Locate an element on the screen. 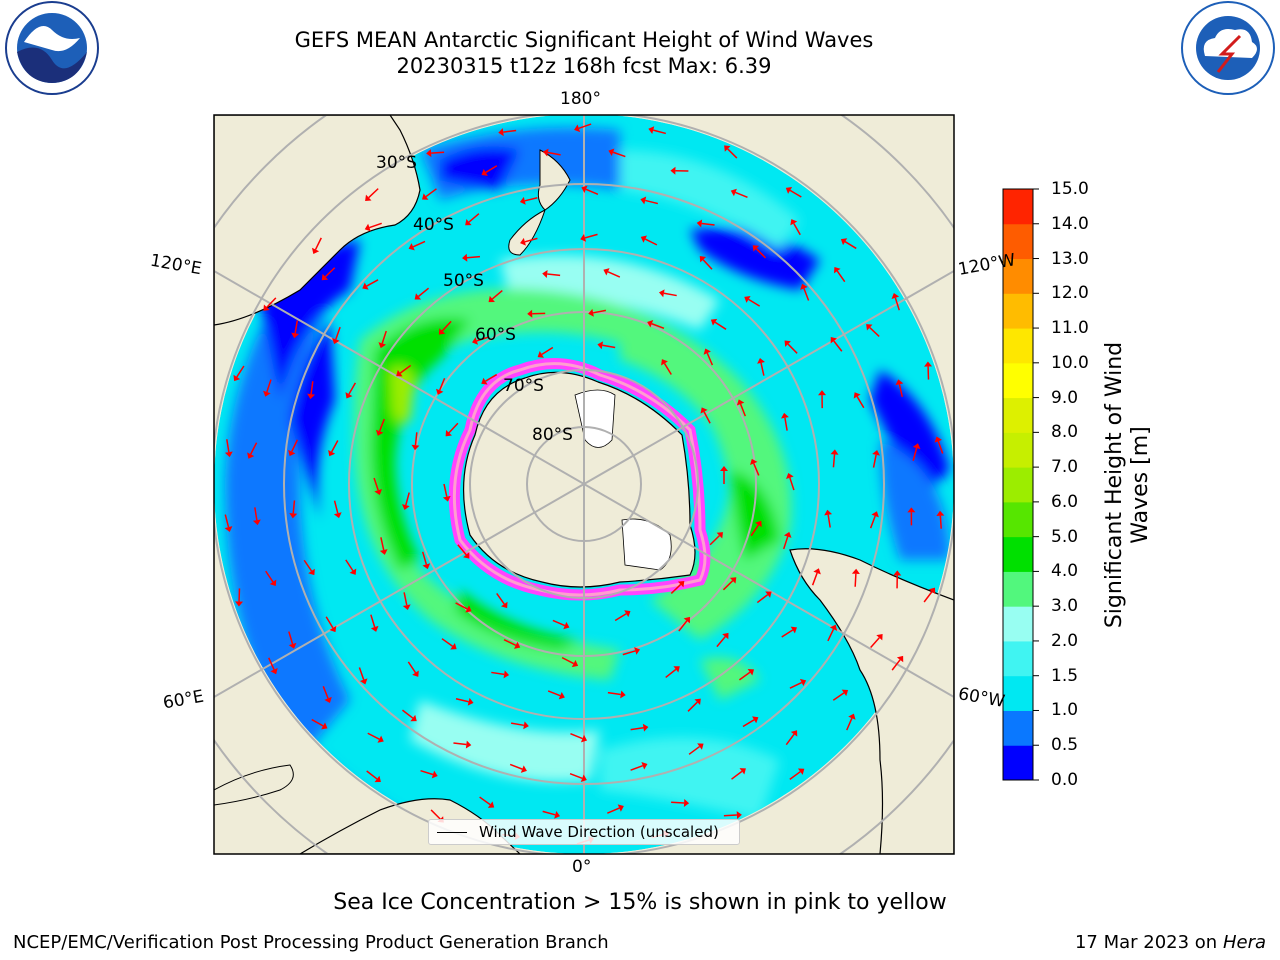 This screenshot has width=1280, height=960. map-legend: Wind Wave Direction (unscaled) is located at coordinates (584, 832).